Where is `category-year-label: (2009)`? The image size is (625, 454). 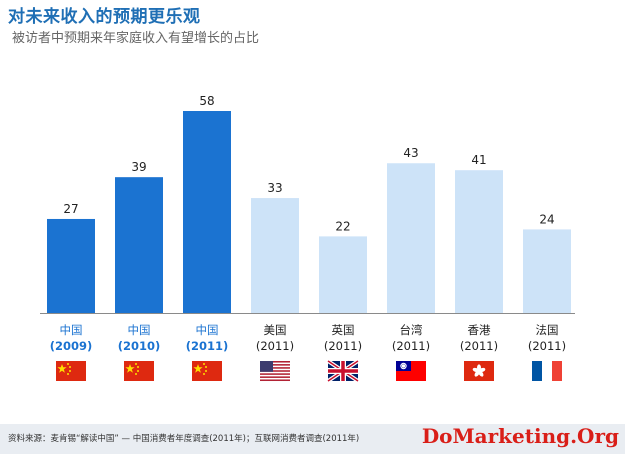
category-year-label: (2009) is located at coordinates (71, 346).